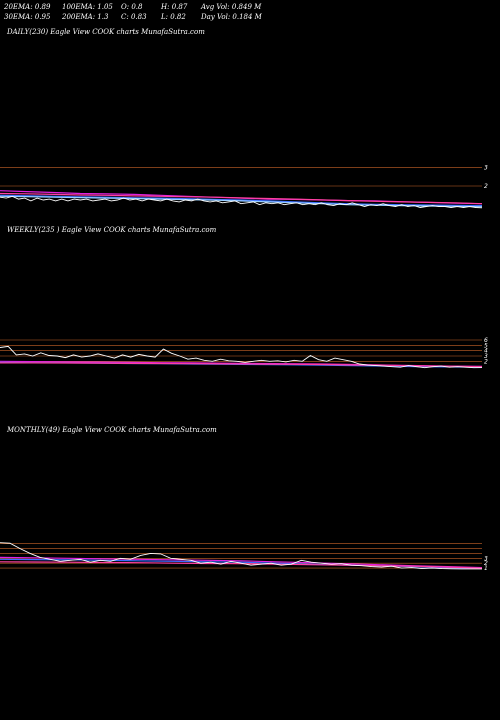 This screenshot has height=720, width=500. What do you see at coordinates (231, 7) in the screenshot?
I see `stat-avg-vol: Avg Vol: 0.849 M` at bounding box center [231, 7].